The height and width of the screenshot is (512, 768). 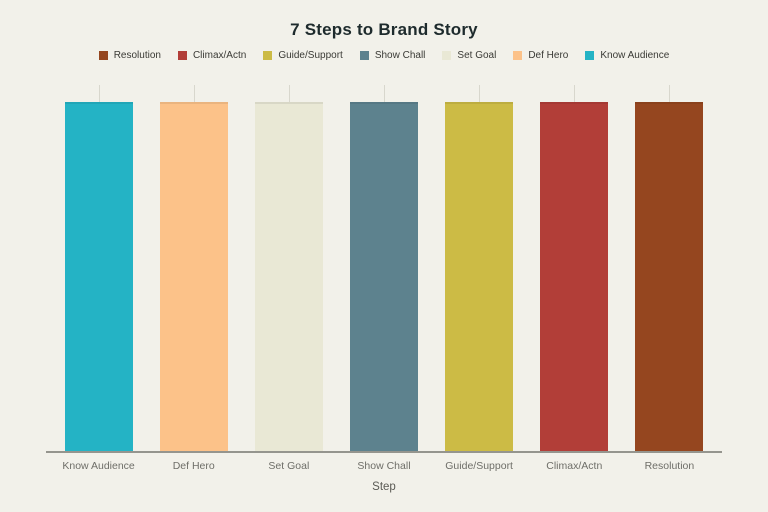 I want to click on legend-item-know-audience: Know Audience, so click(x=627, y=55).